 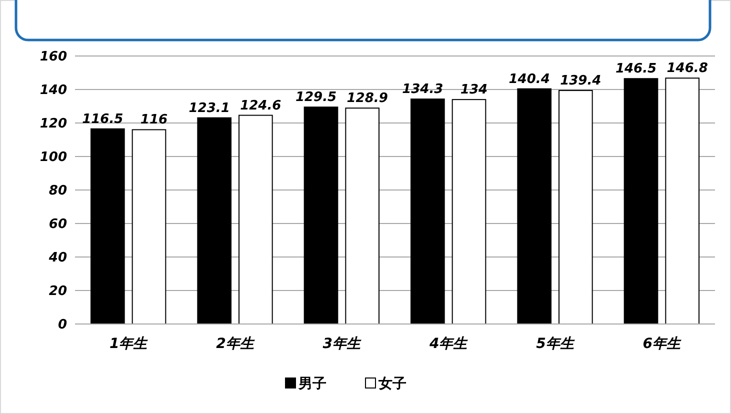 What do you see at coordinates (342, 344) in the screenshot?
I see `x-tick-label: 3年生` at bounding box center [342, 344].